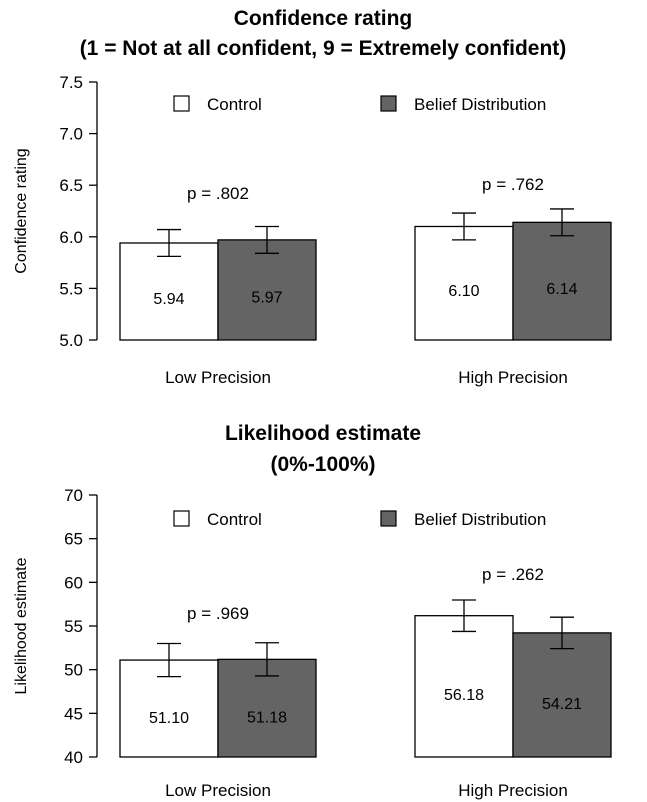 This screenshot has height=802, width=647. What do you see at coordinates (73, 539) in the screenshot?
I see `y-tick-label: 65` at bounding box center [73, 539].